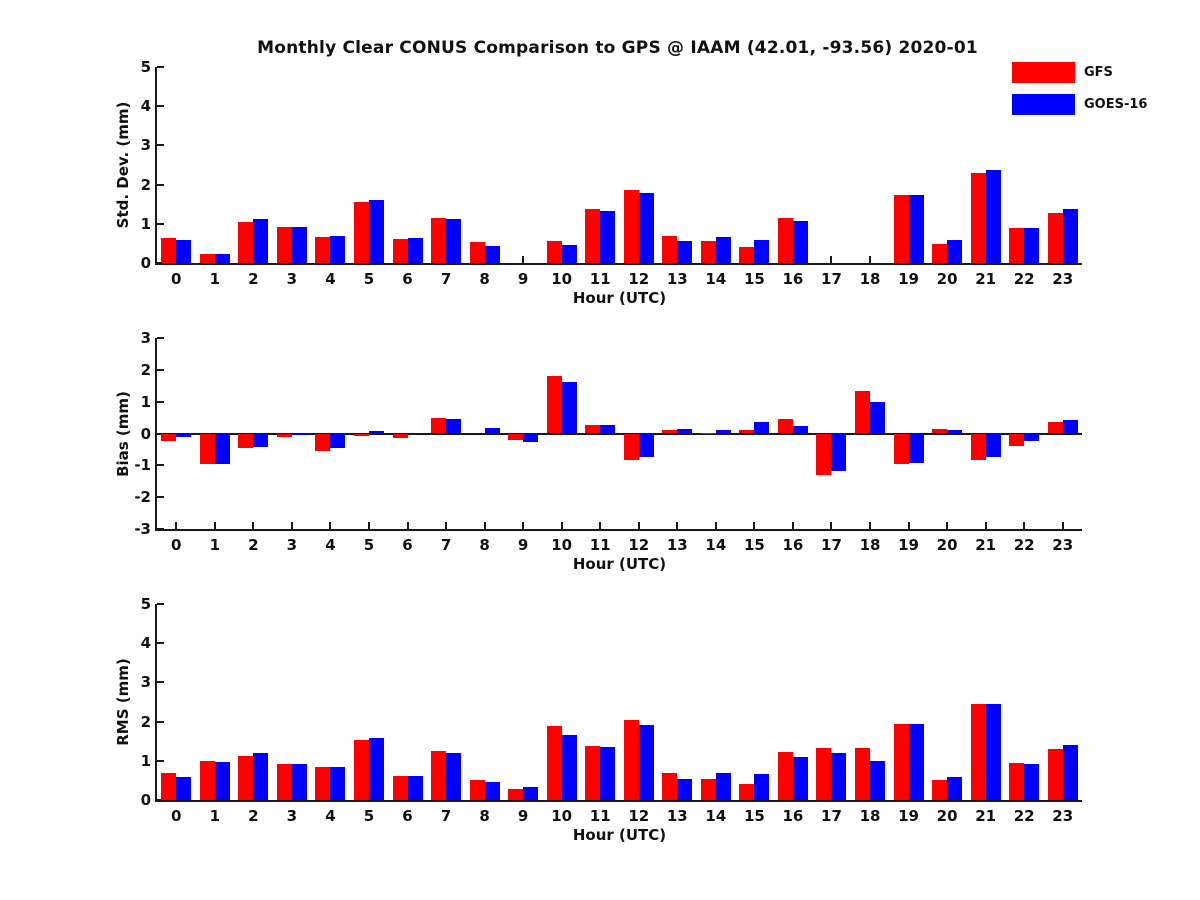 The width and height of the screenshot is (1200, 900). What do you see at coordinates (677, 816) in the screenshot?
I see `x-tick-label: 13` at bounding box center [677, 816].